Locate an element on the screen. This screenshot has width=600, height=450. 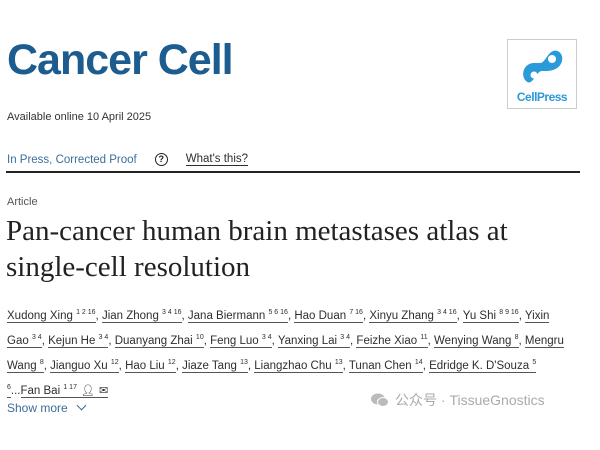
author-link: Liangzhao Chu 13 is located at coordinates (298, 366).